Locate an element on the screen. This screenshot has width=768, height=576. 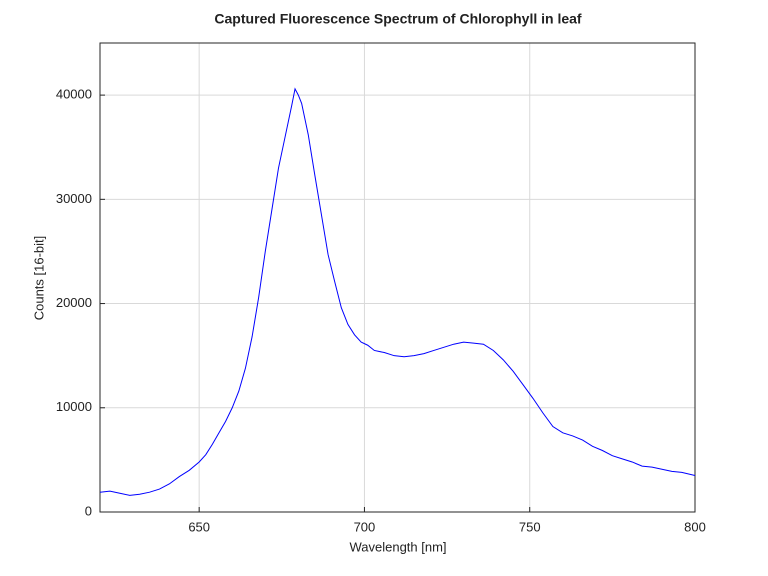
y-tick-label: 10000 is located at coordinates (74, 406).